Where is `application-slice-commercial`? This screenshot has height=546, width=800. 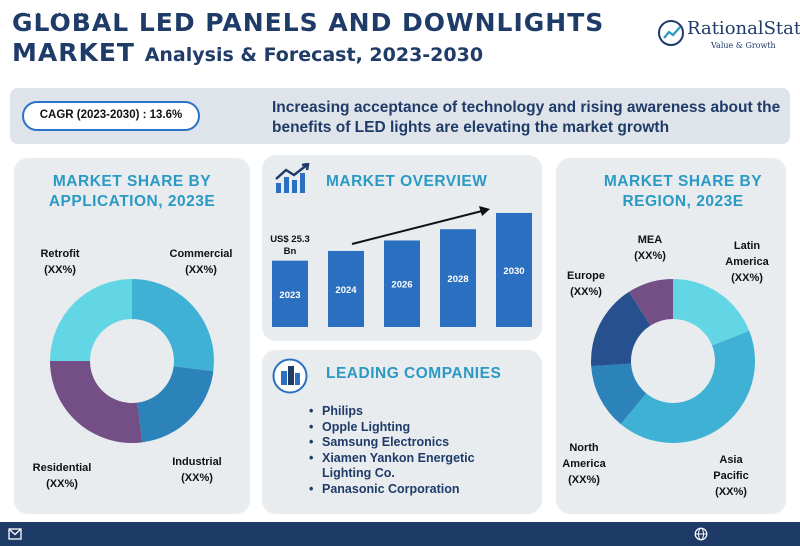
application-slice-commercial is located at coordinates (173, 325).